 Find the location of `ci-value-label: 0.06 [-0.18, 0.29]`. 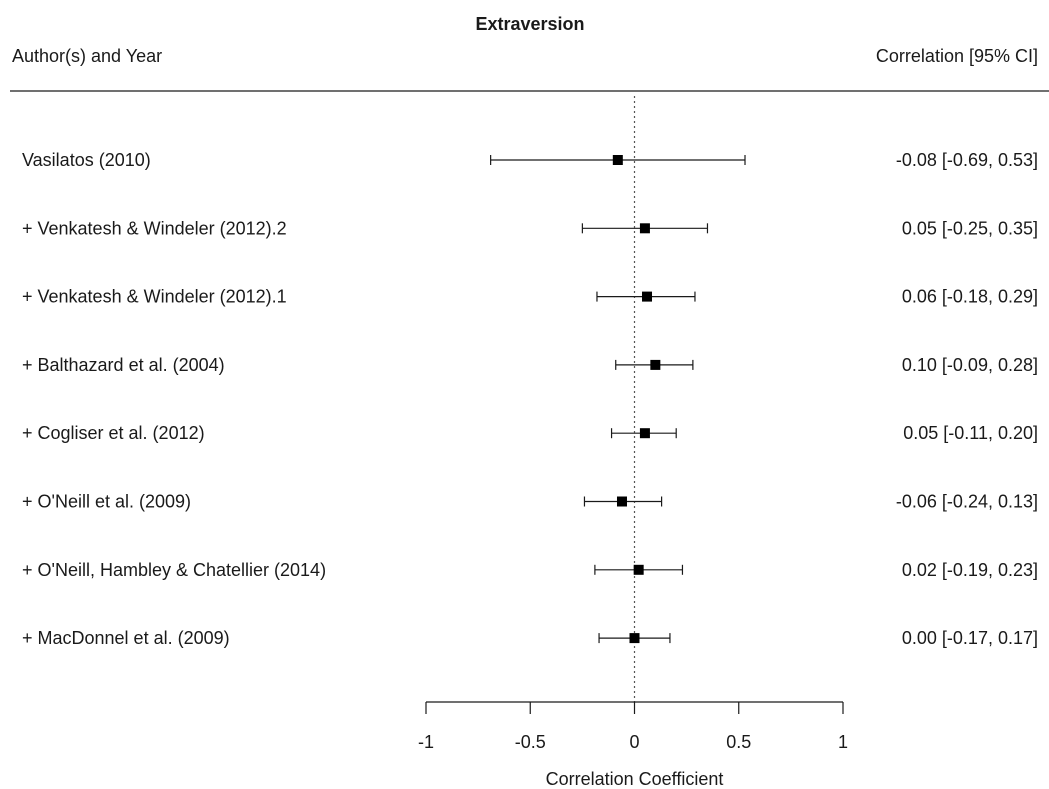

ci-value-label: 0.06 [-0.18, 0.29] is located at coordinates (970, 297).